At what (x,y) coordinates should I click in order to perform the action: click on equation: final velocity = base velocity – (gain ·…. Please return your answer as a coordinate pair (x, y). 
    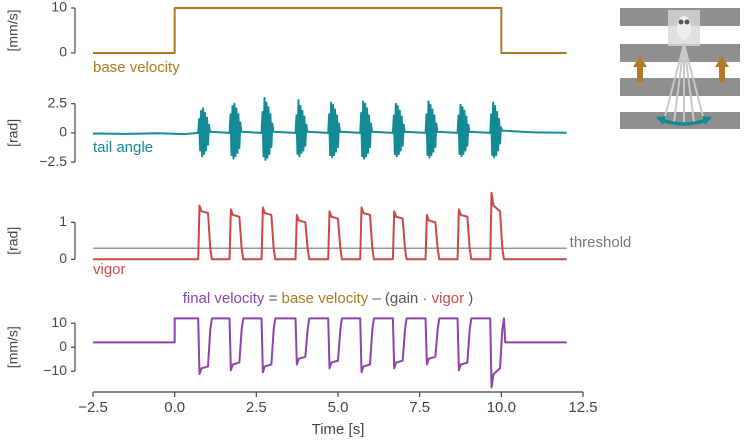
    Looking at the image, I should click on (328, 298).